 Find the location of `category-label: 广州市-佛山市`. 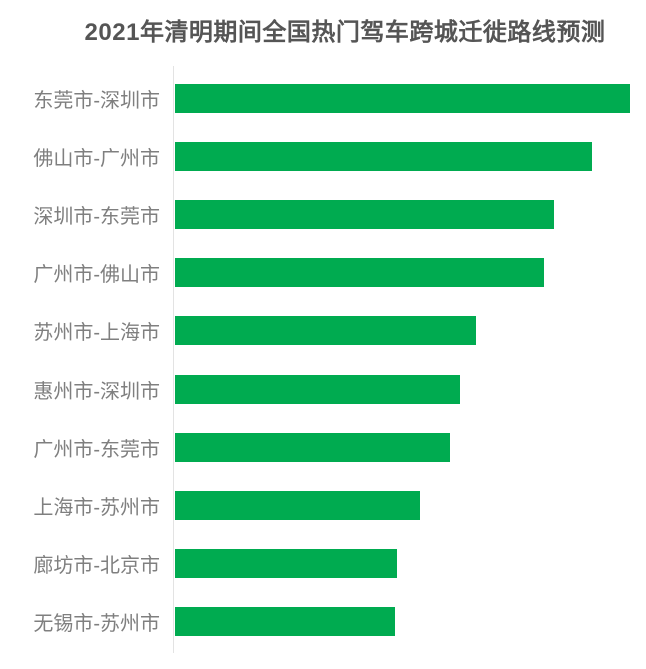

category-label: 广州市-佛山市 is located at coordinates (96, 275).